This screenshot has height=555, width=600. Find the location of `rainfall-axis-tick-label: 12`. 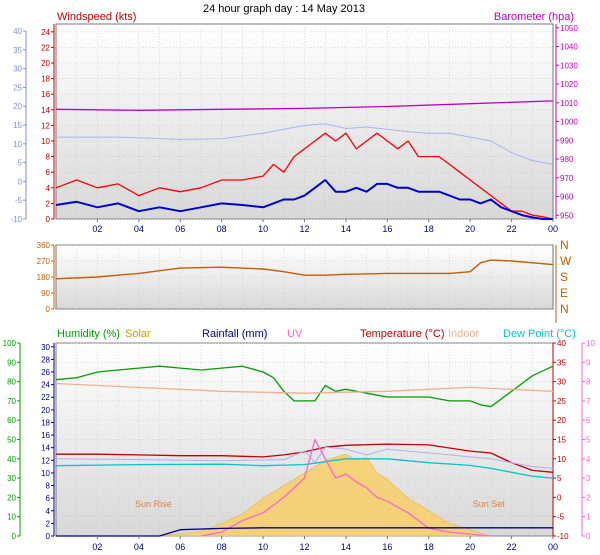

rainfall-axis-tick-label: 12 is located at coordinates (45, 460).